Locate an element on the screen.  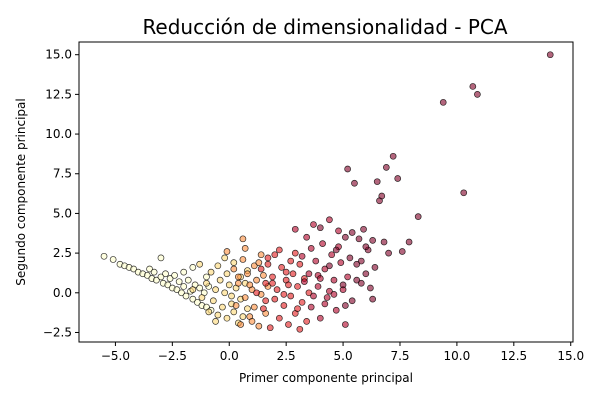
x-tick-label: 7.5 is located at coordinates (399, 356).